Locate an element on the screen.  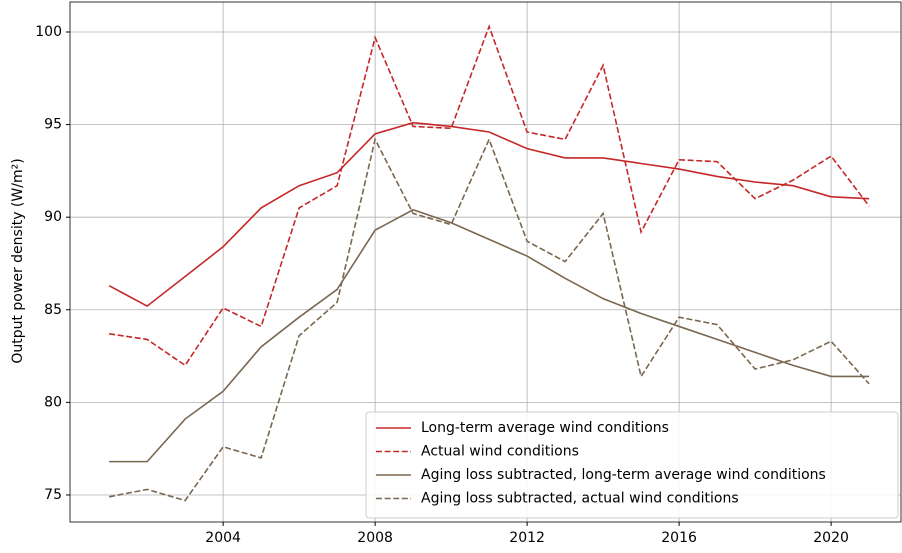
x-tick-label: 2012 is located at coordinates (527, 538).